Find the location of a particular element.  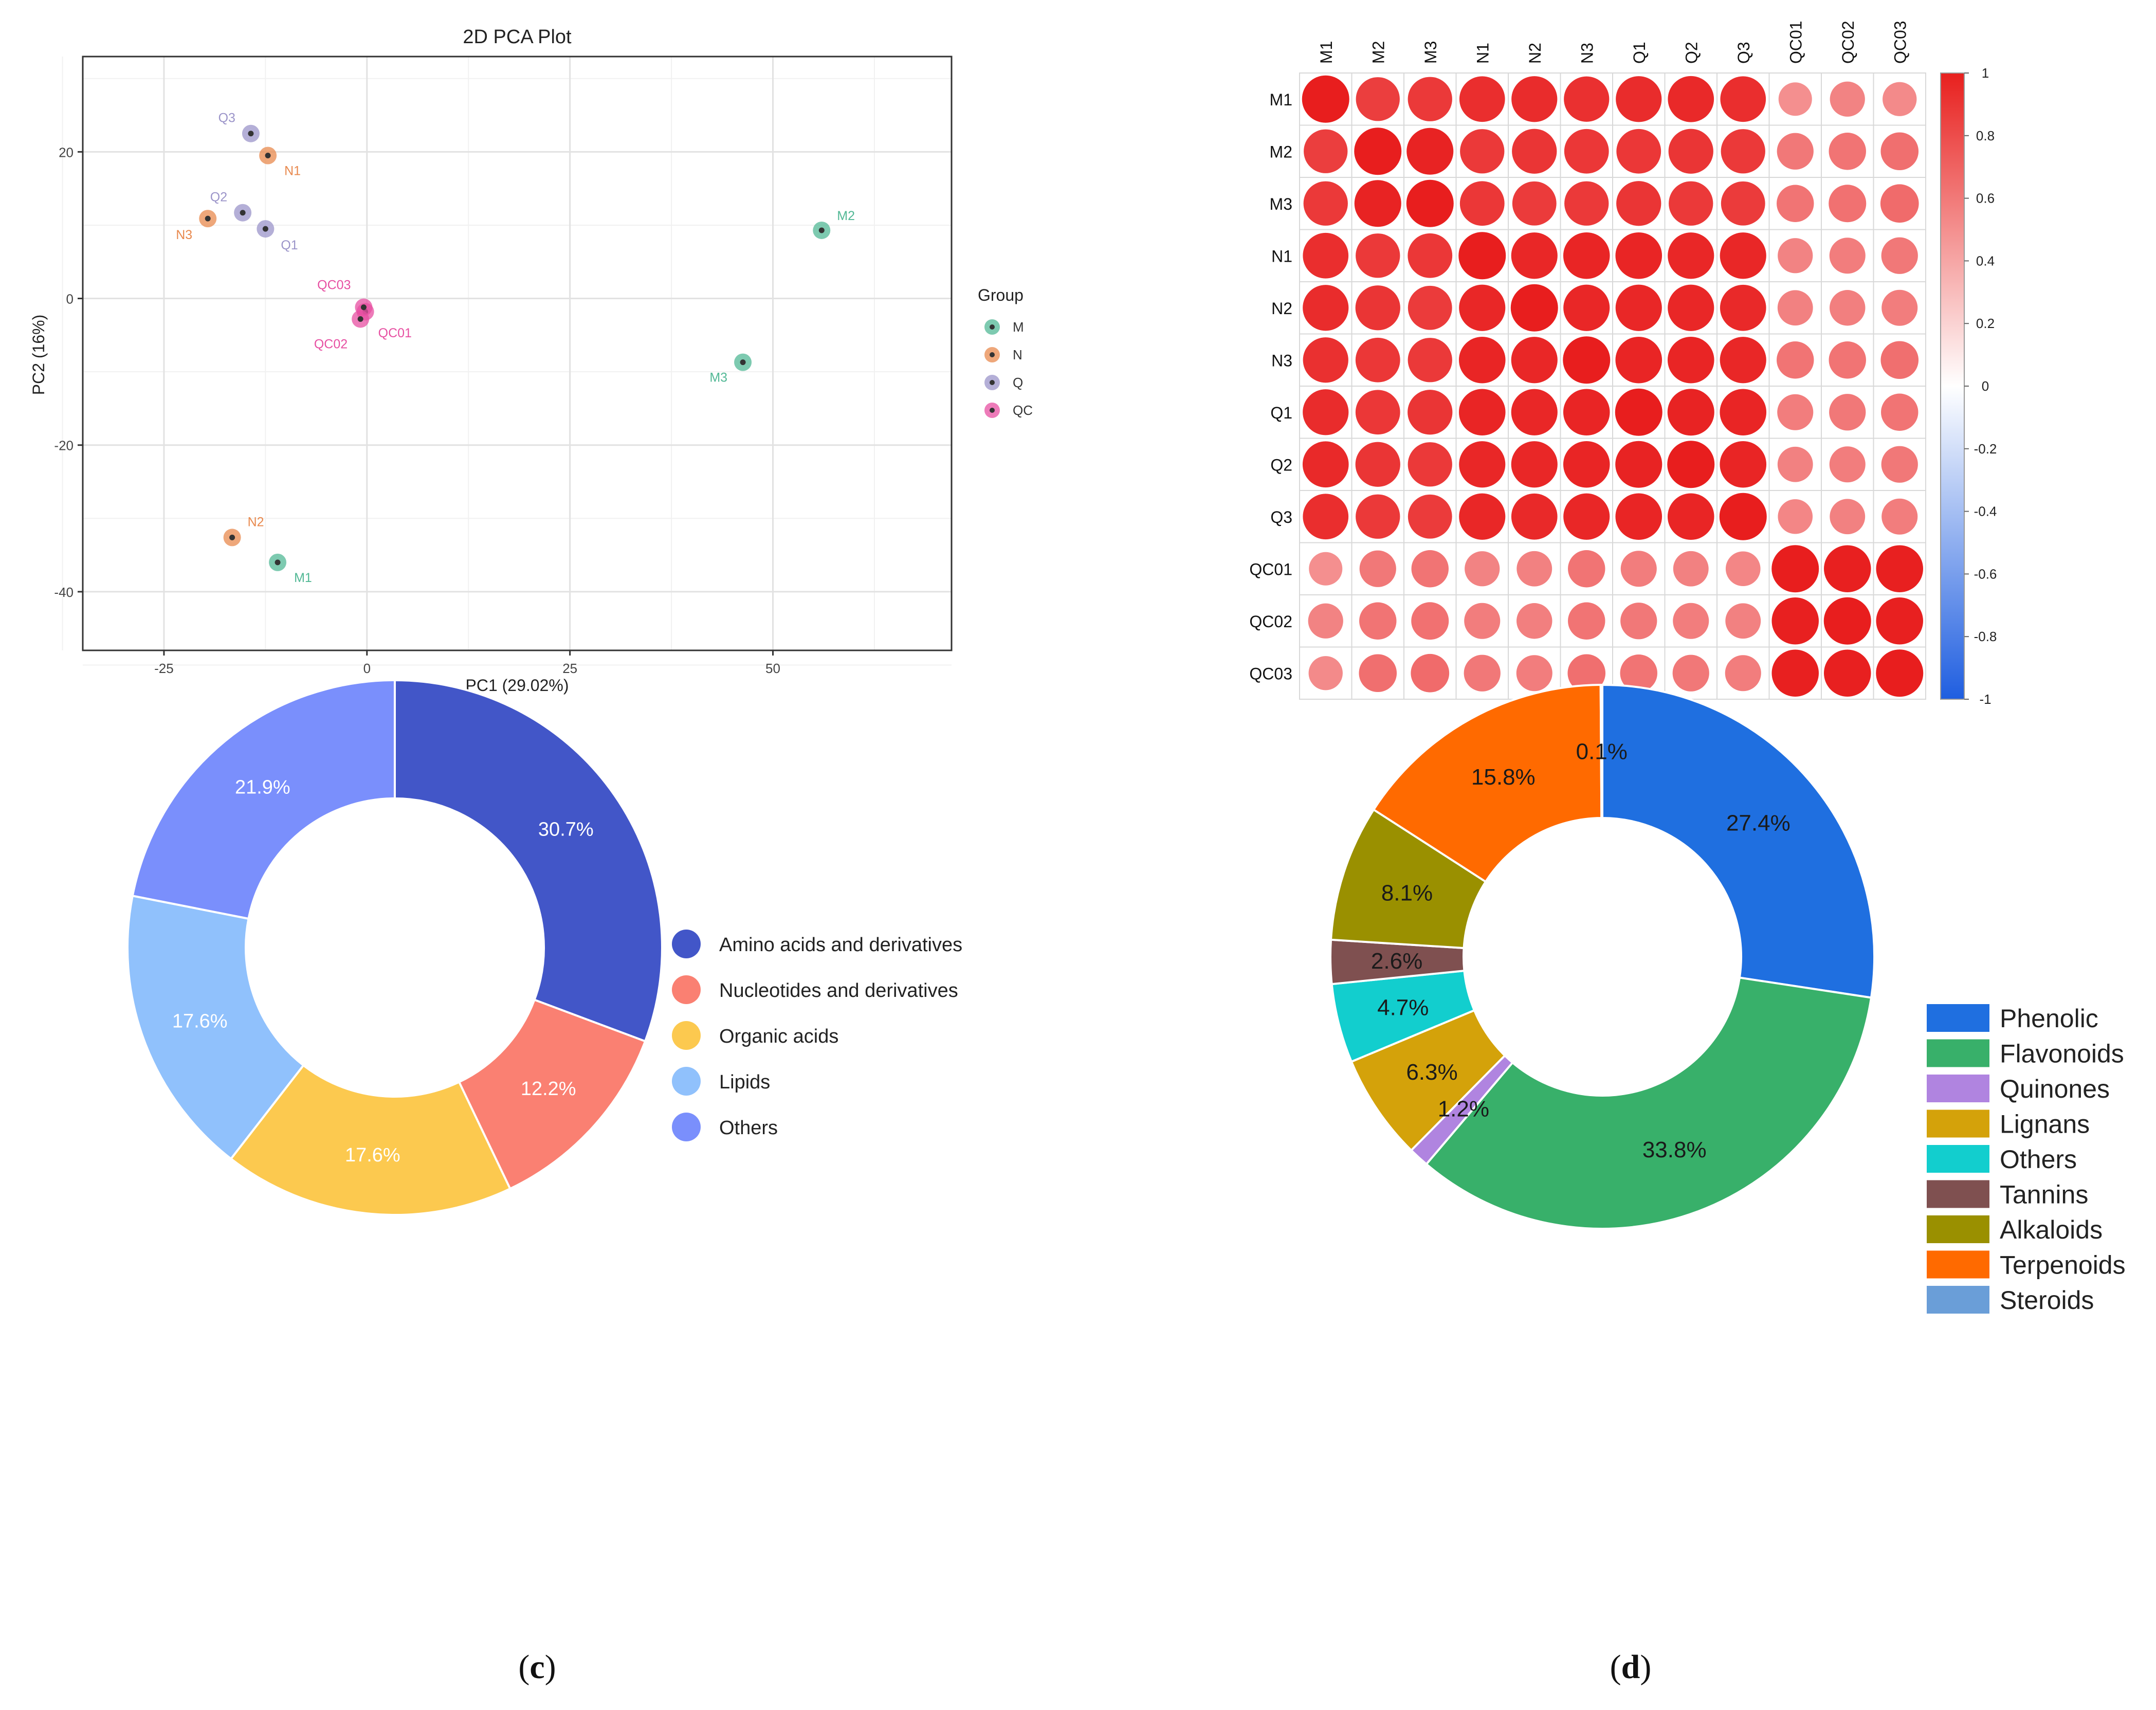

pca-tick-label-x: 25 is located at coordinates (569, 668).